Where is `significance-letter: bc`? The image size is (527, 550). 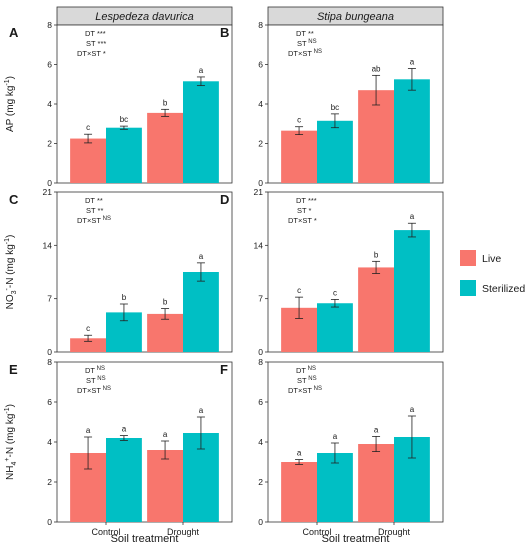 significance-letter: bc is located at coordinates (335, 107).